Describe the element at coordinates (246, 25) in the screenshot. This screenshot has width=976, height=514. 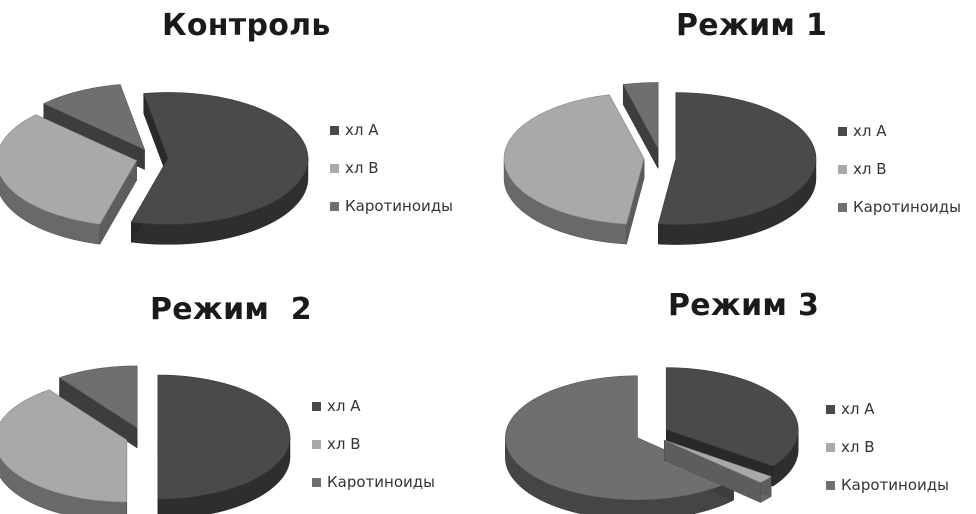
I see `chart-title: Контроль` at that location.